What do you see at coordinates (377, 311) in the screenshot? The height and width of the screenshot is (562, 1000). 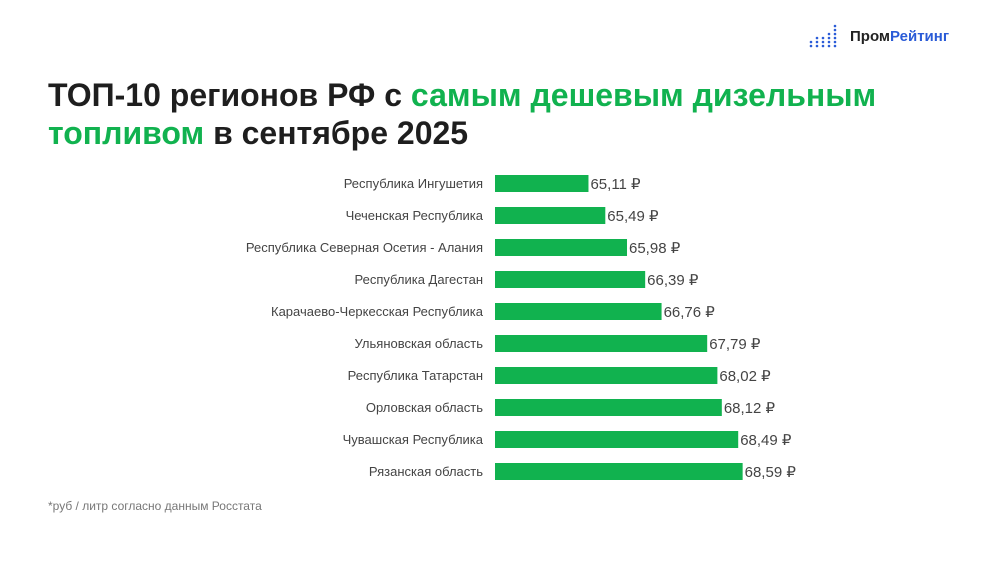 I see `category-label: Карачаево-Черкесская Республика` at bounding box center [377, 311].